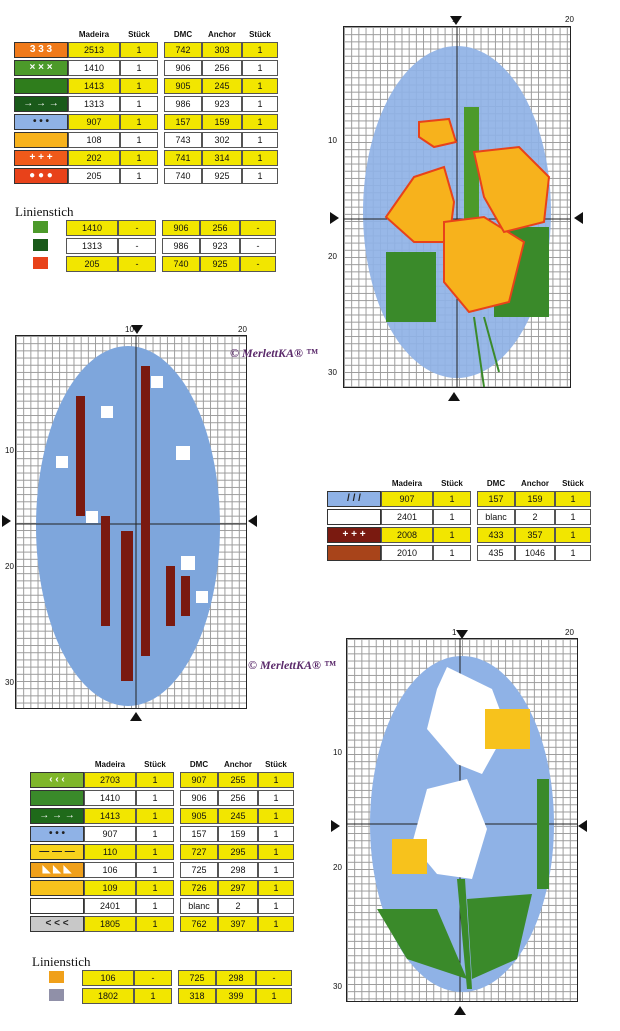 The image size is (620, 1031). Describe the element at coordinates (222, 104) in the screenshot. I see `anchor-code: 923` at that location.